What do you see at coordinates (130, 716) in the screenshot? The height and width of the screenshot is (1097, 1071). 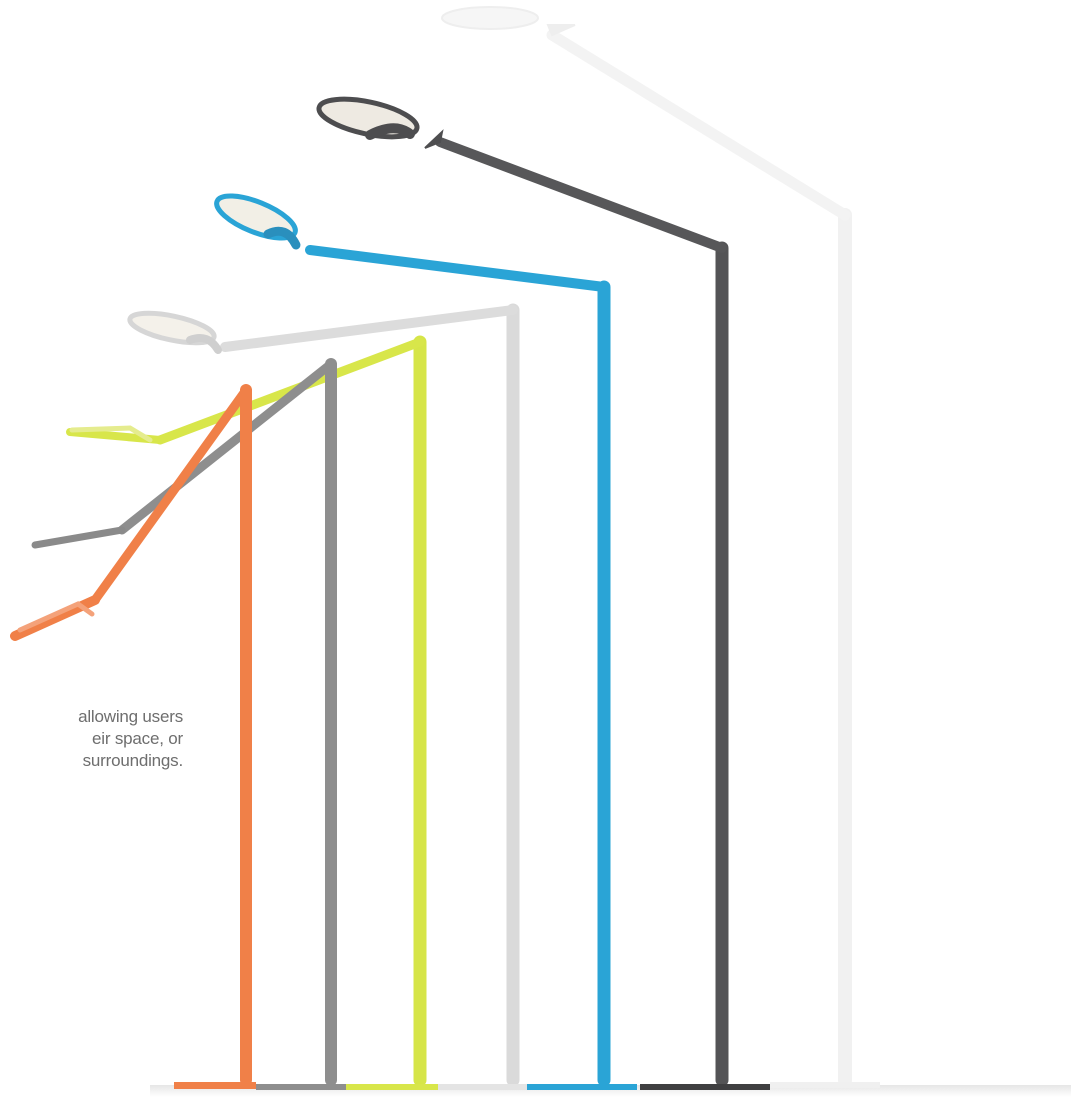 I see `description-line-1: allowing users` at bounding box center [130, 716].